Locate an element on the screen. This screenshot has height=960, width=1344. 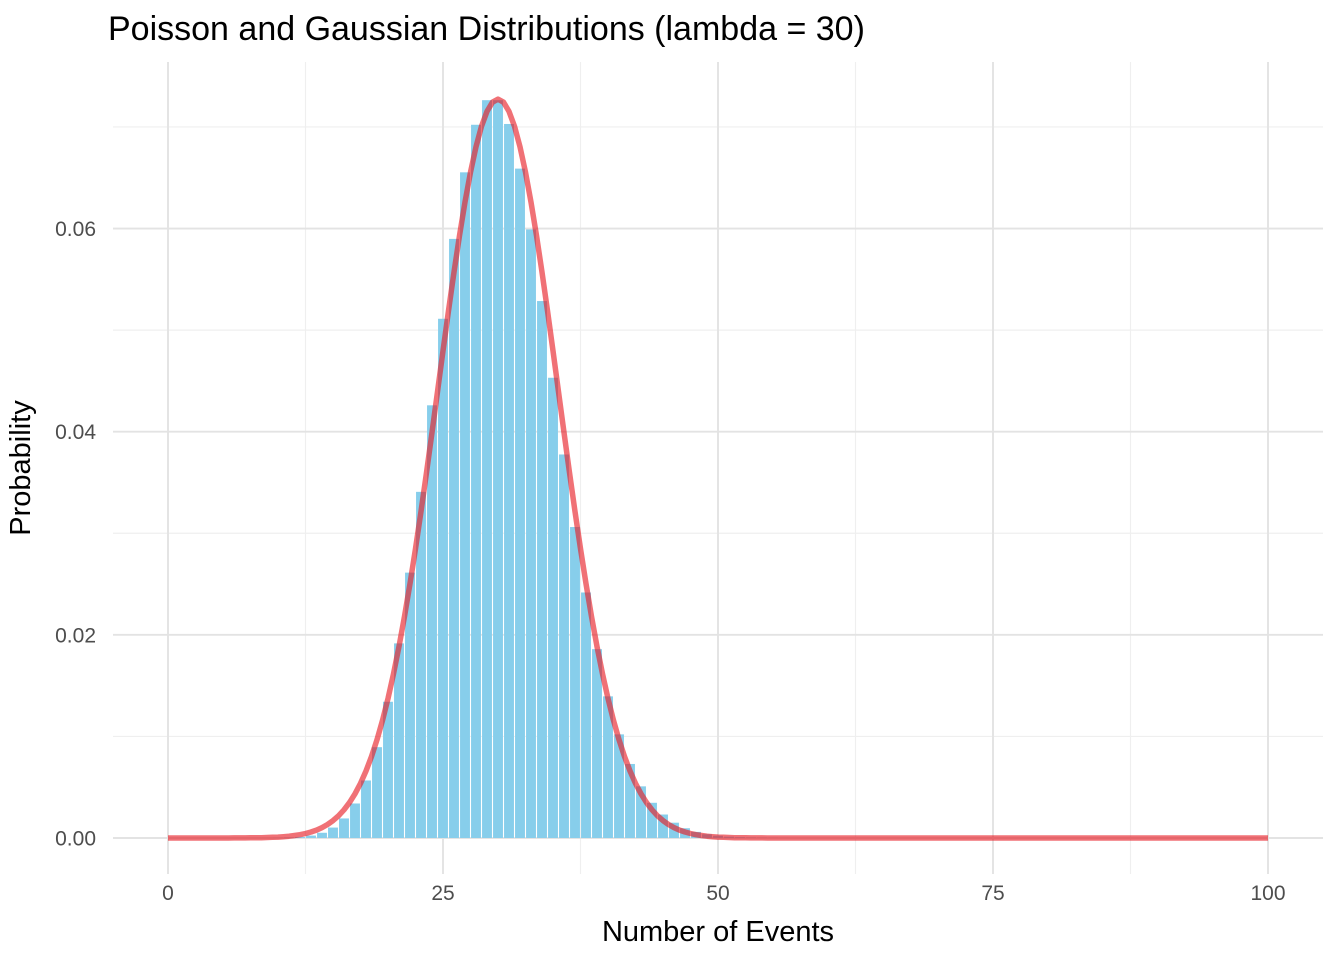
tick-label: 0.06 is located at coordinates (75, 229).